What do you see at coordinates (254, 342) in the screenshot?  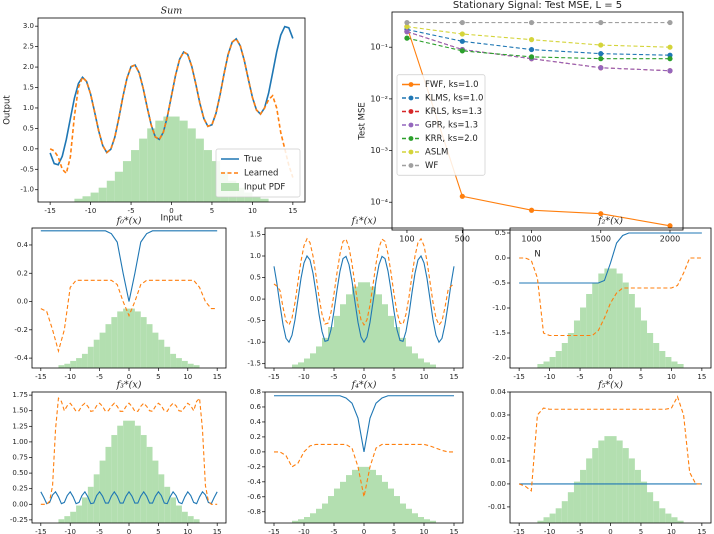 I see `y-tick-label: -1.0` at bounding box center [254, 342].